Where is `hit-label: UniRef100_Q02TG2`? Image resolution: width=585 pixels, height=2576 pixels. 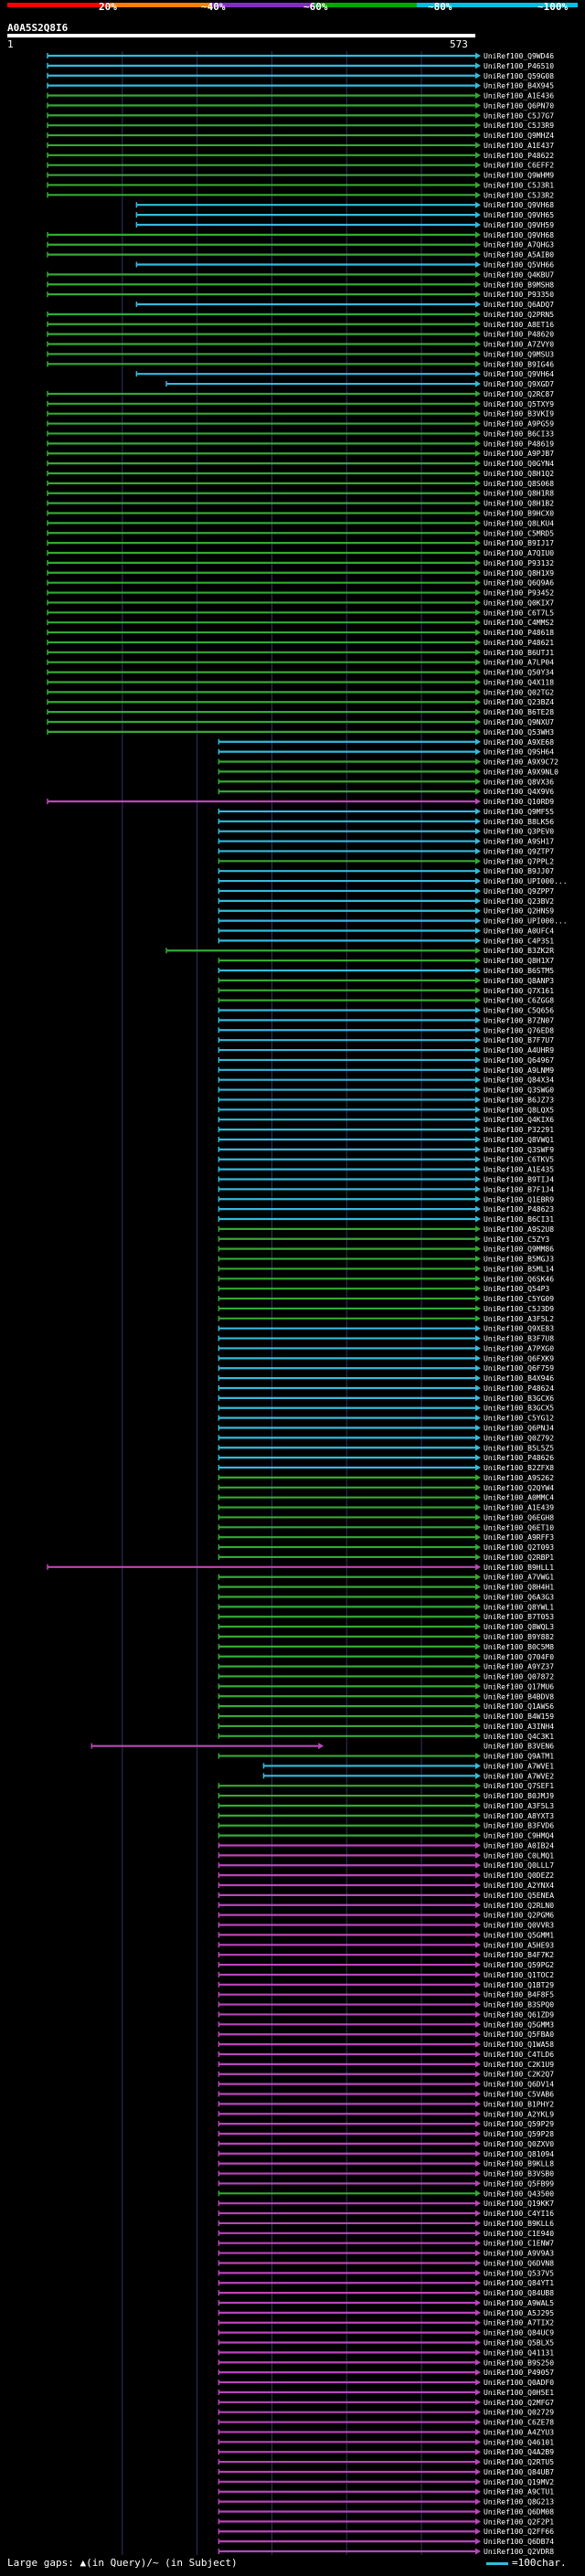
hit-label: UniRef100_Q02TG2 is located at coordinates (519, 692).